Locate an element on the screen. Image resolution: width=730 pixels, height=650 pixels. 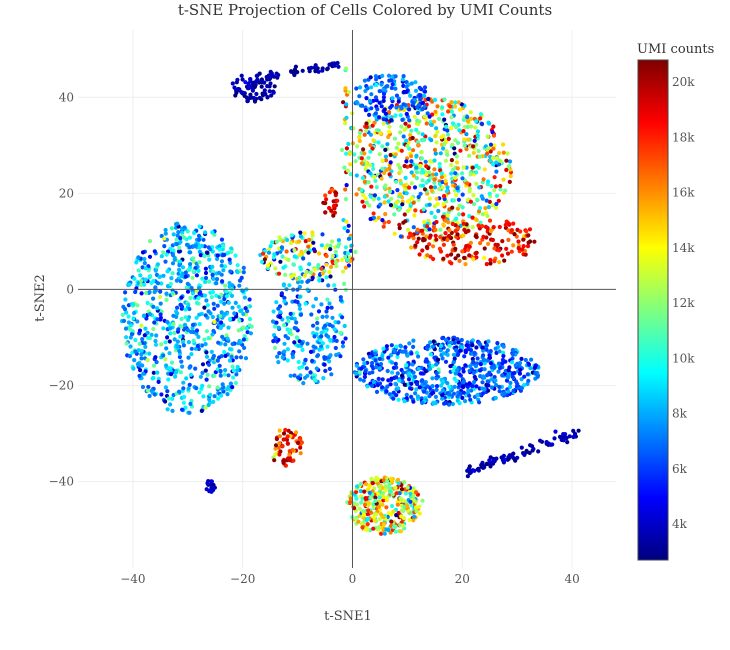
y-tick-label: −40 is located at coordinates (61, 482).